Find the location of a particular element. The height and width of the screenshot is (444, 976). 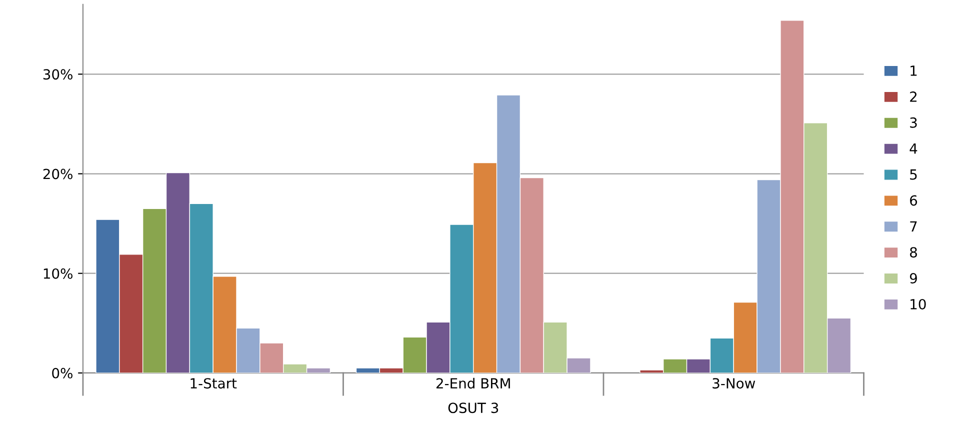

y-tick-label: 10% is located at coordinates (58, 273).